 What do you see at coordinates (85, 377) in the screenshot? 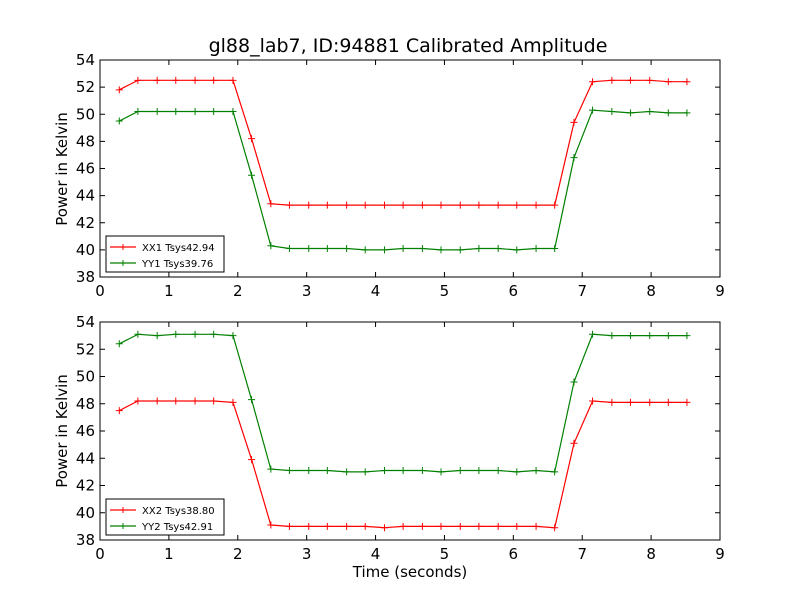
I see `y-tick-label: 50` at bounding box center [85, 377].